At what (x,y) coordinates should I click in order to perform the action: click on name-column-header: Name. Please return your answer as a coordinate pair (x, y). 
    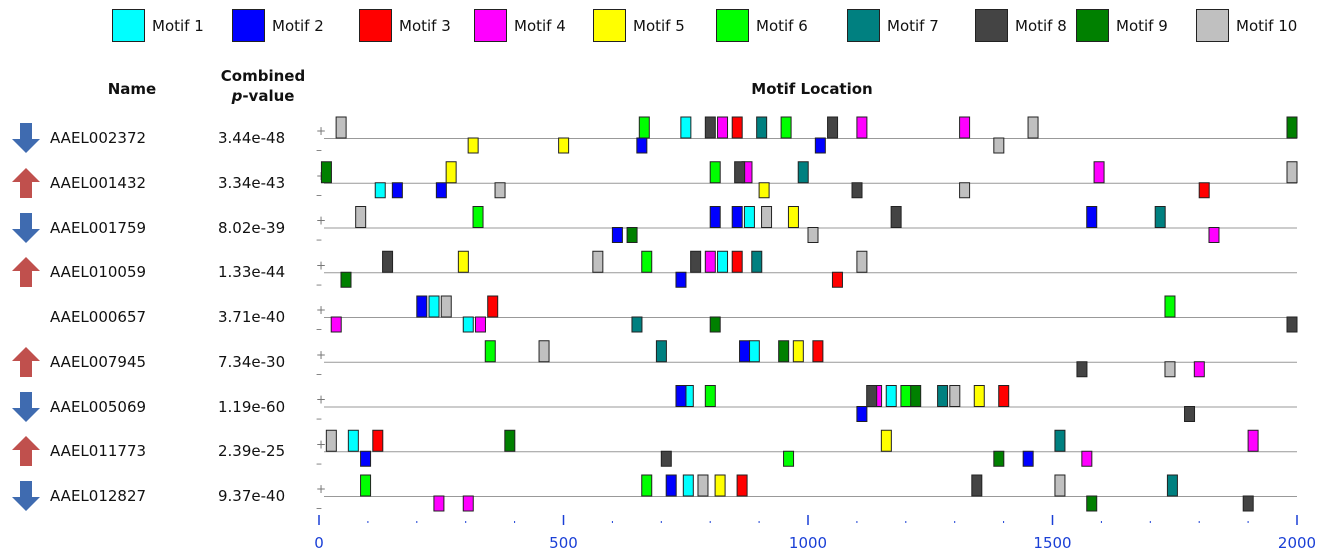
    Looking at the image, I should click on (132, 89).